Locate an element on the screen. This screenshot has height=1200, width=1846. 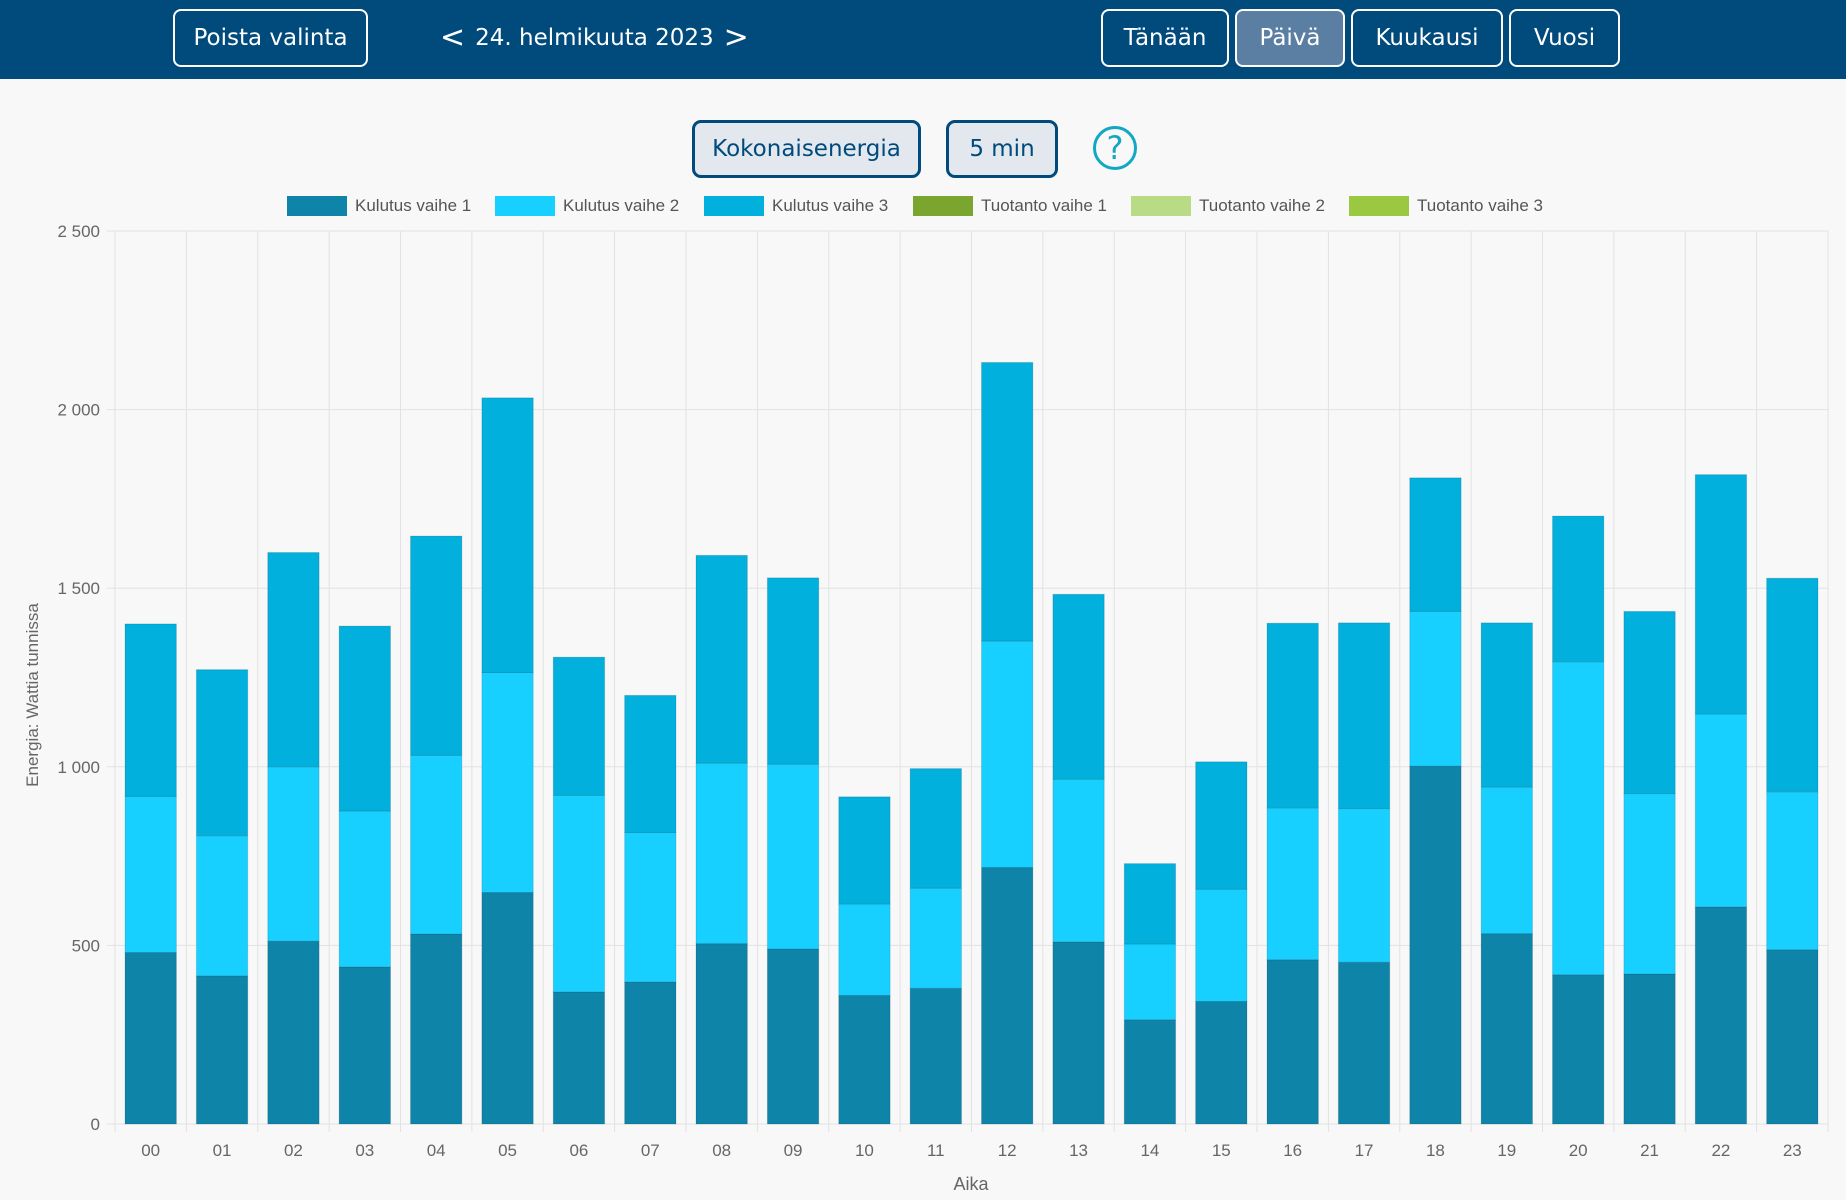
legend-item: Tuotanto vaihe 2 is located at coordinates (1228, 206).